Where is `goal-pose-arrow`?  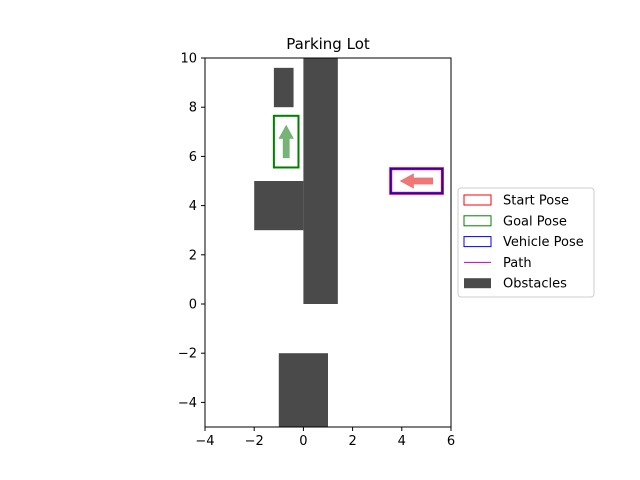
goal-pose-arrow is located at coordinates (286, 141).